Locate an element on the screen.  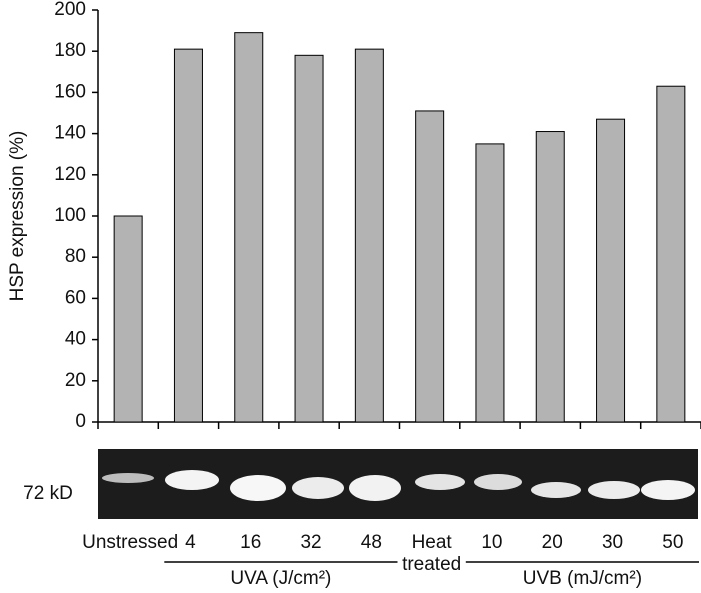
x-tick-label: Heat treated is located at coordinates (432, 553).